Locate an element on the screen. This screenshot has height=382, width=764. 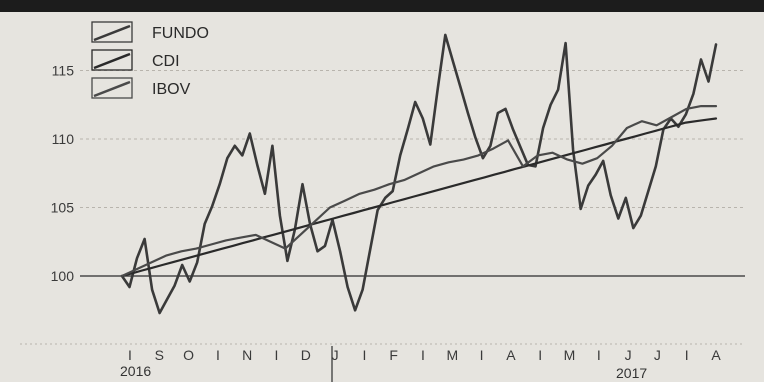
x-tick-label: S is located at coordinates (159, 355).